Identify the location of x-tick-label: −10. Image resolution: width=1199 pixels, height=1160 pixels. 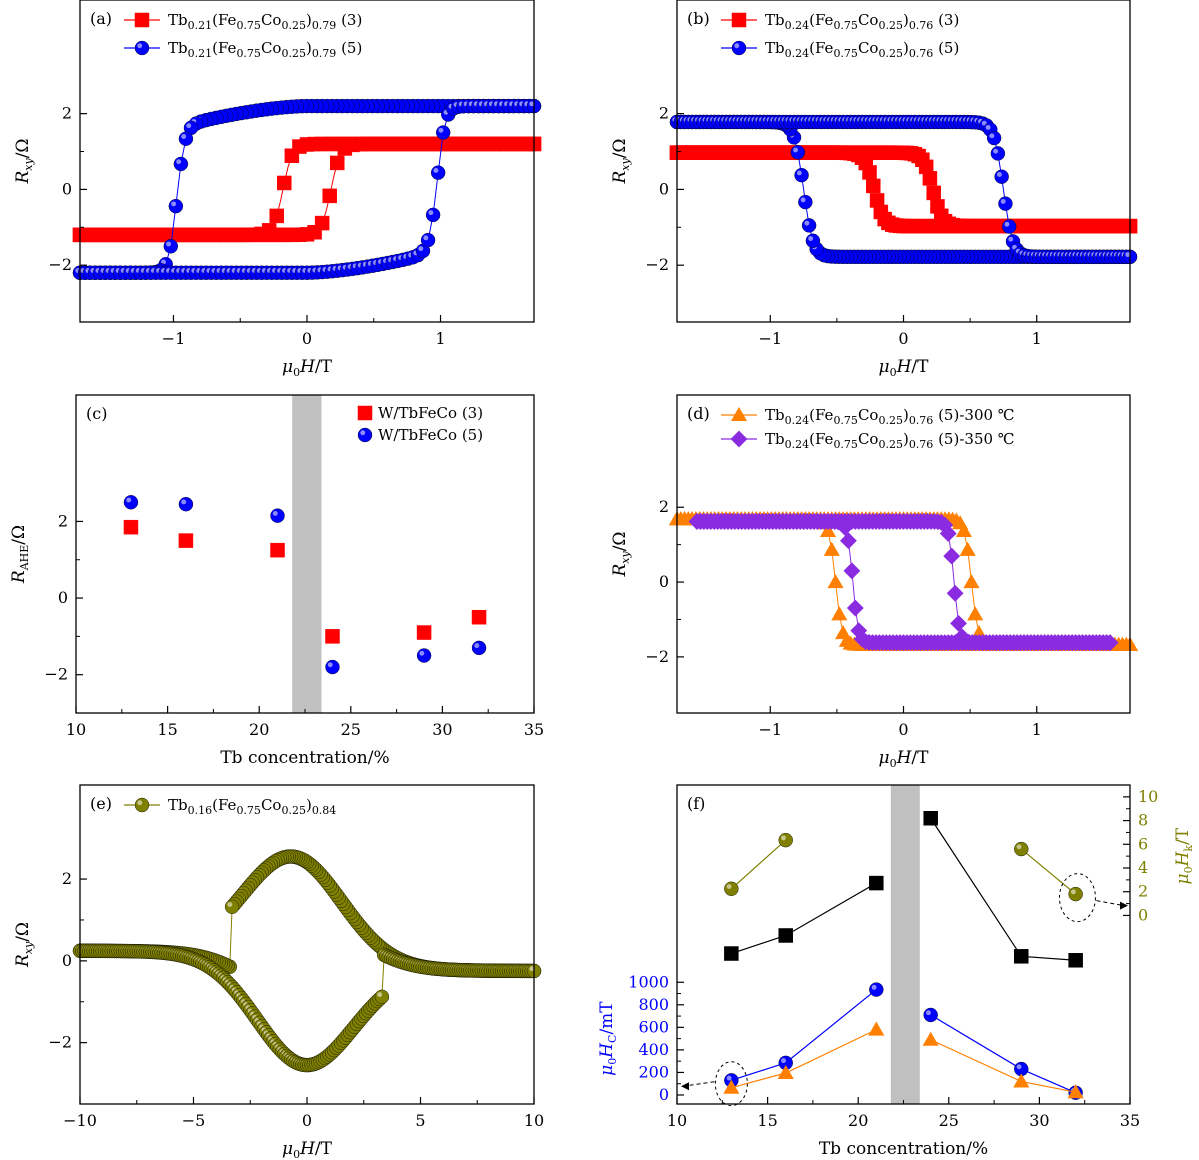
(80, 1120).